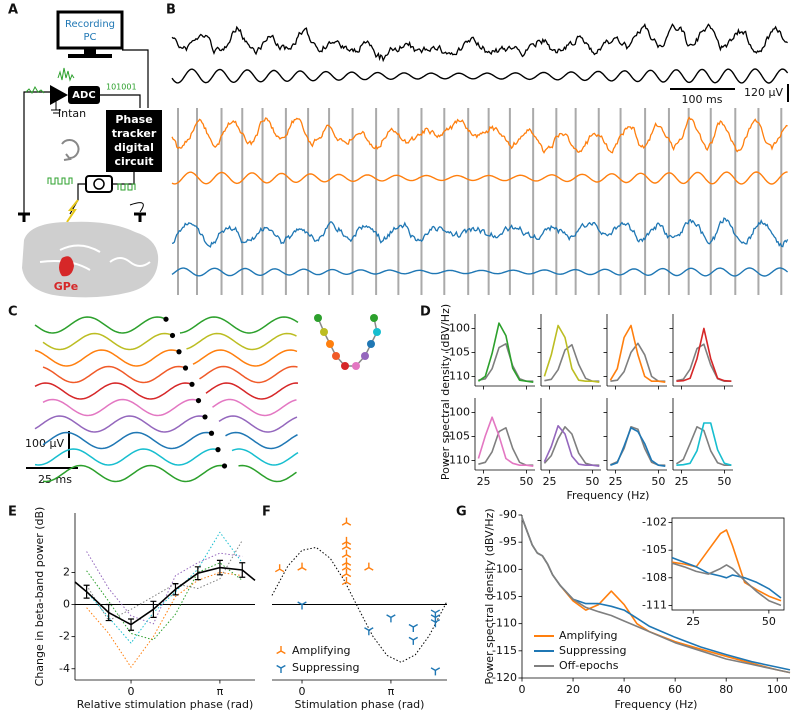 This screenshot has width=800, height=721. What do you see at coordinates (133, 161) in the screenshot?
I see `circuit-label: circuit` at bounding box center [133, 161].